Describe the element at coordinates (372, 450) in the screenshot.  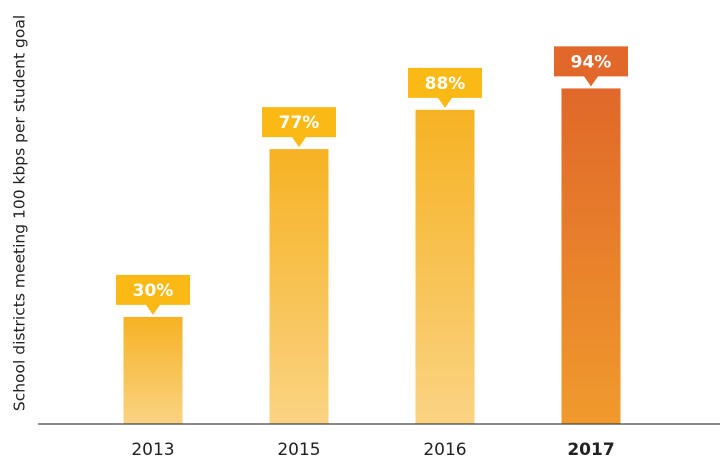
I see `x-tick-labels: 2013 2015 2016 2017` at that location.